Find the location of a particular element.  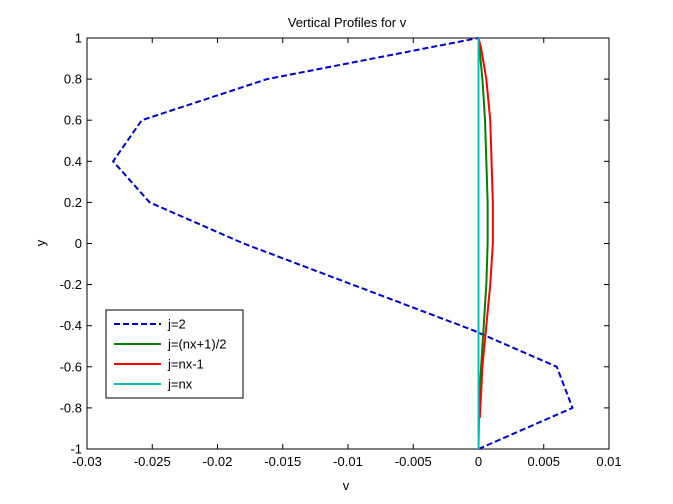

y-tick-label: -1 is located at coordinates (76, 449).